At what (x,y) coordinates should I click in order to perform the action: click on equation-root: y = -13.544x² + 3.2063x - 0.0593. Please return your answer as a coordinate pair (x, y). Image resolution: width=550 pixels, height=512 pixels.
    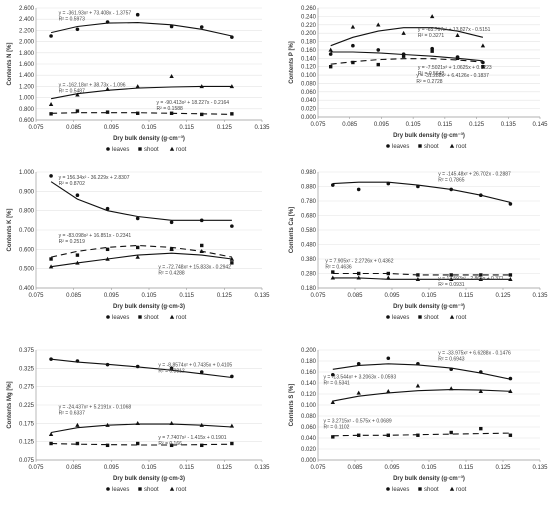
    Looking at the image, I should click on (360, 378).